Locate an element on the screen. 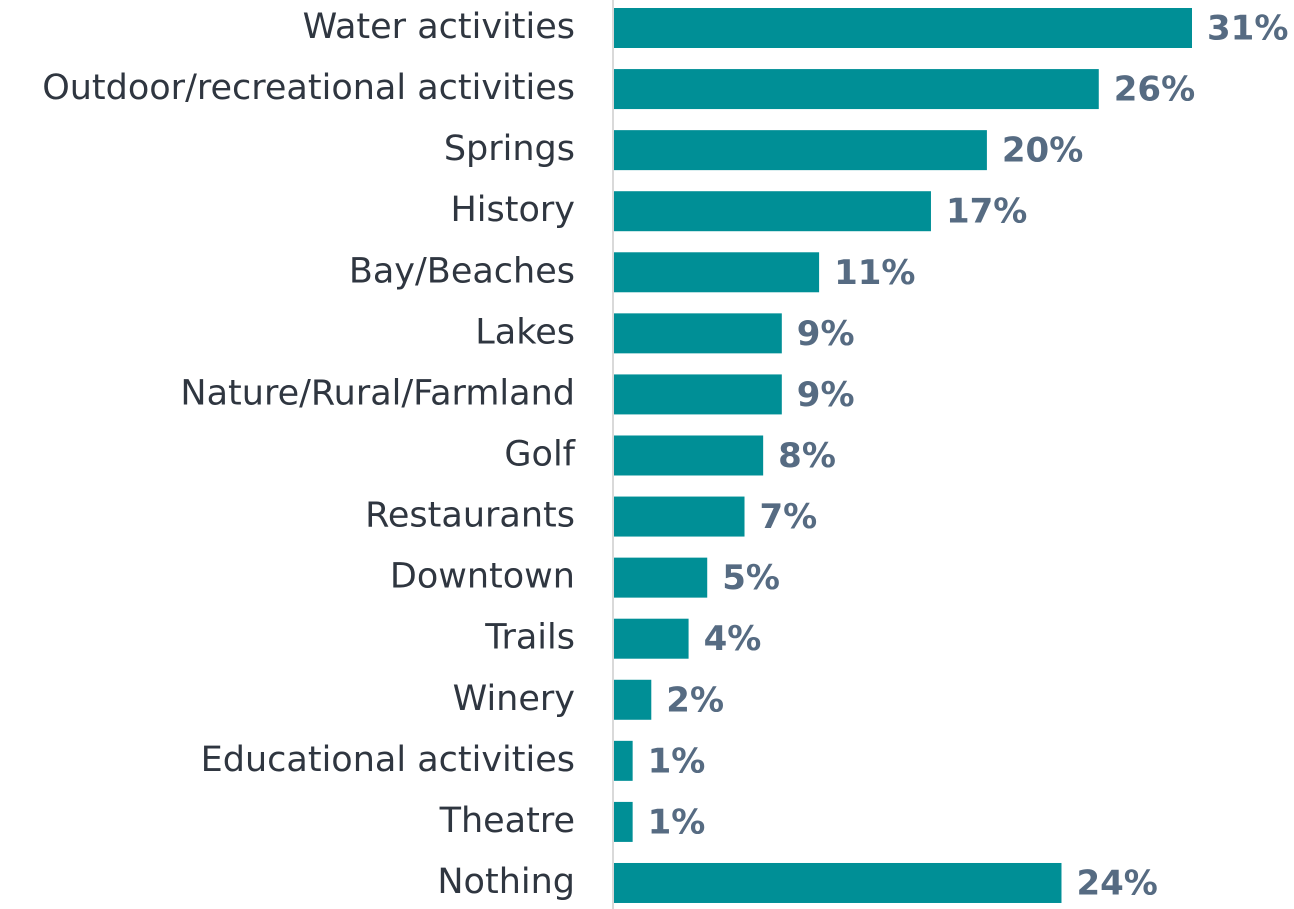 Image resolution: width=1294 pixels, height=909 pixels. value-label: 11% is located at coordinates (874, 273).